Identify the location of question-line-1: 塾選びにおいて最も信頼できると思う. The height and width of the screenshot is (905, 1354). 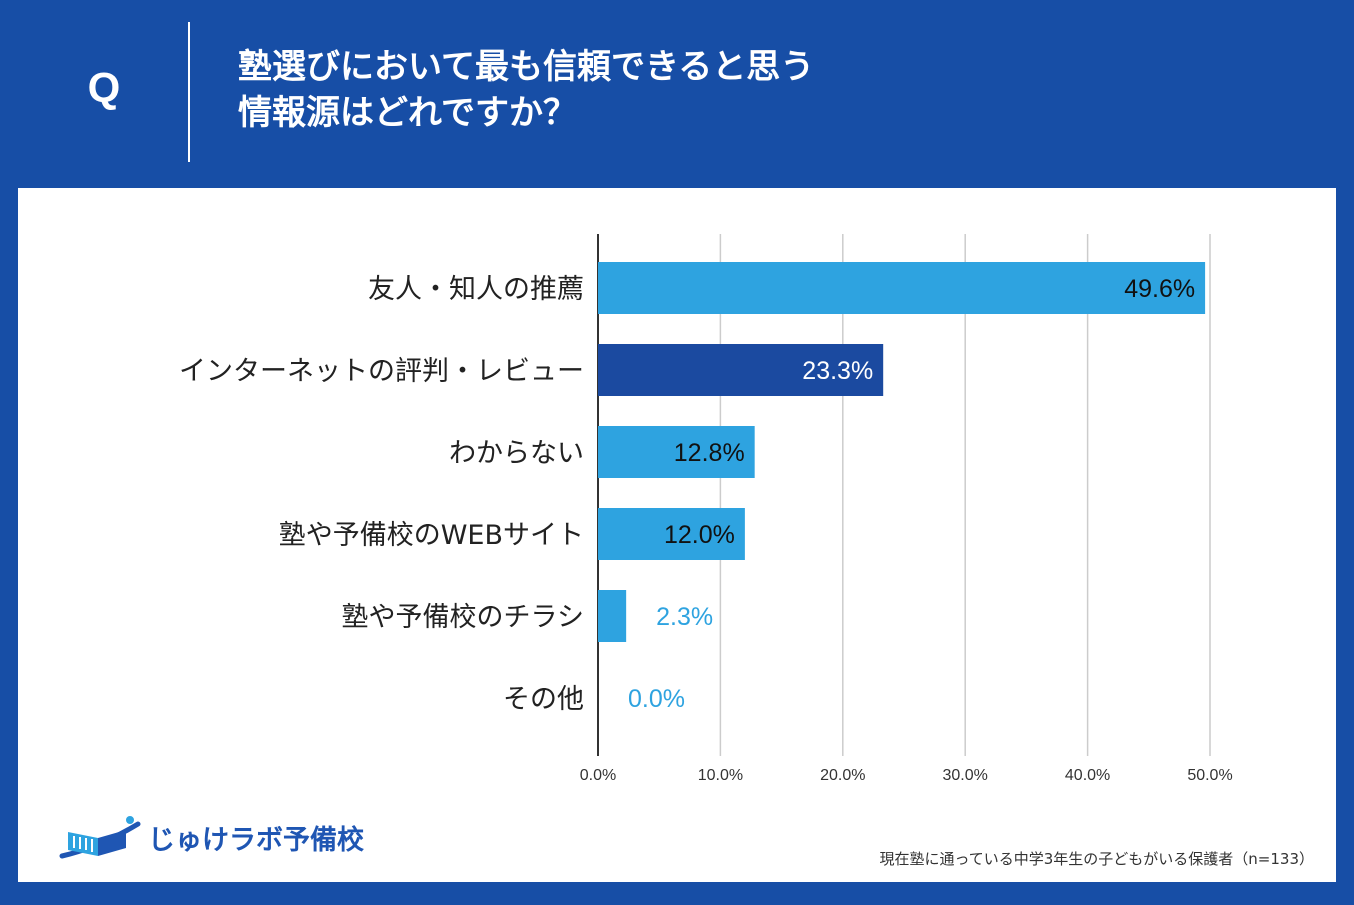
(526, 67).